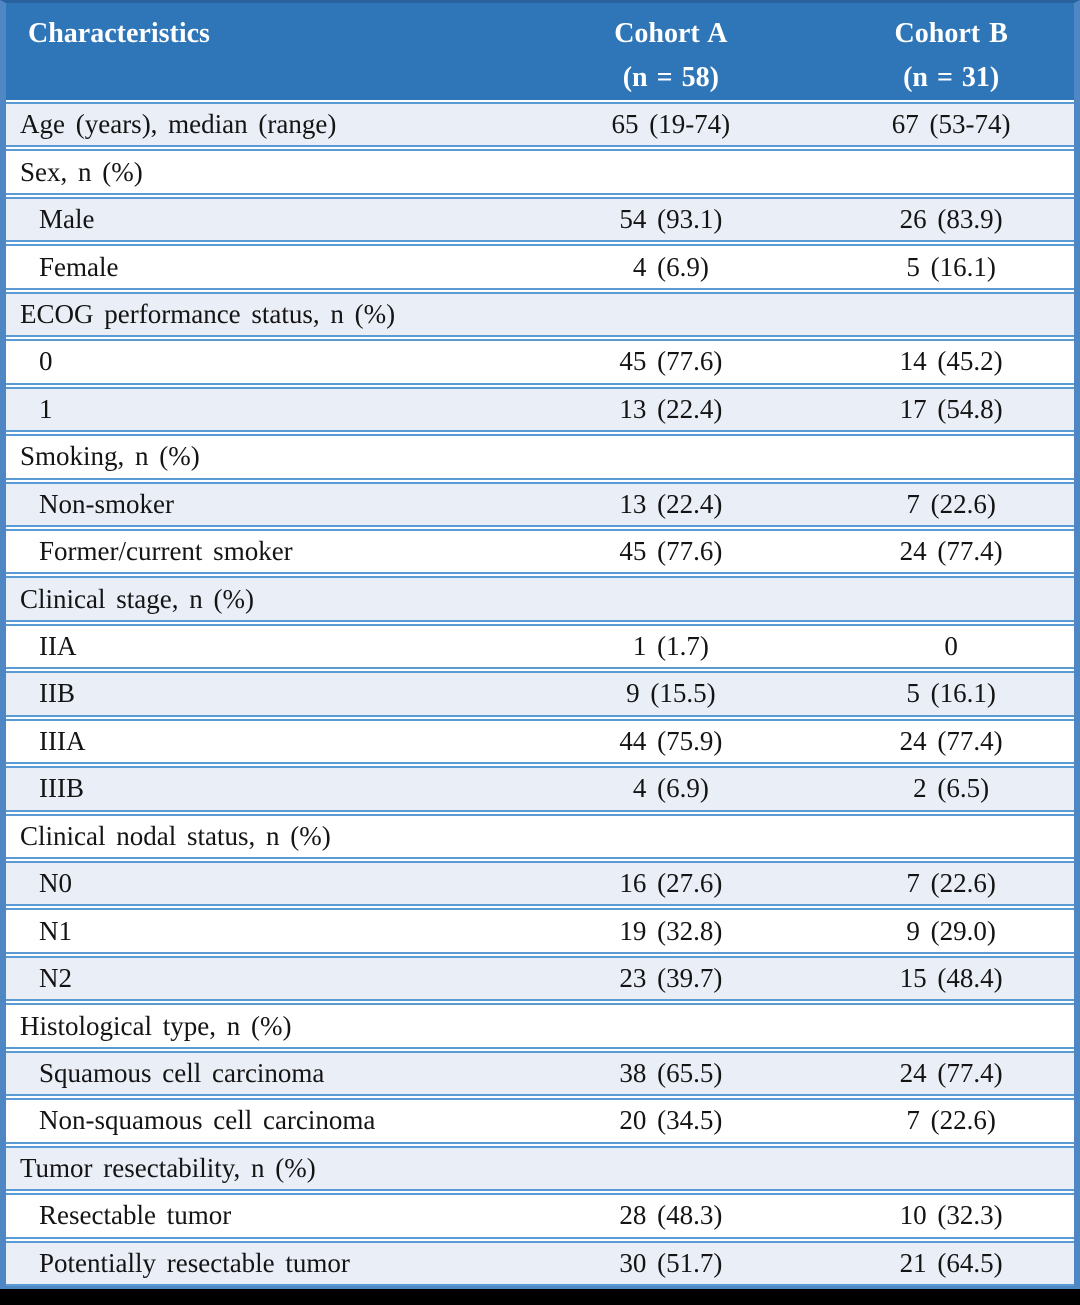 The image size is (1080, 1305). Describe the element at coordinates (670, 646) in the screenshot. I see `cohort-a-value-cell: 1 (1.7)` at that location.